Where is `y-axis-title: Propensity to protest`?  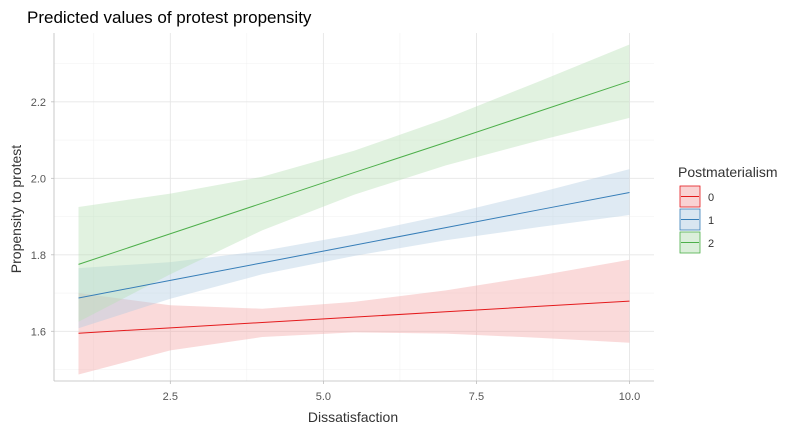
y-axis-title: Propensity to protest is located at coordinates (16, 209).